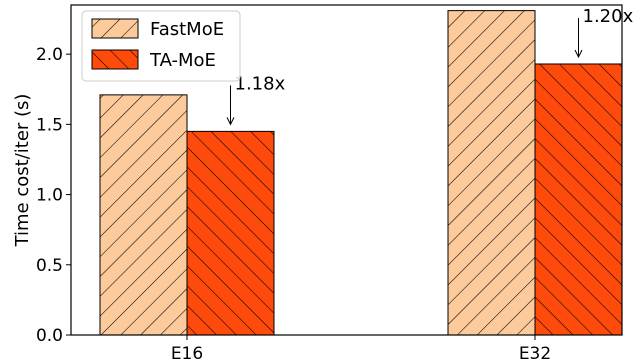 Image resolution: width=638 pixels, height=364 pixels. I want to click on bar-hatch-e16-ta-moe, so click(230, 233).